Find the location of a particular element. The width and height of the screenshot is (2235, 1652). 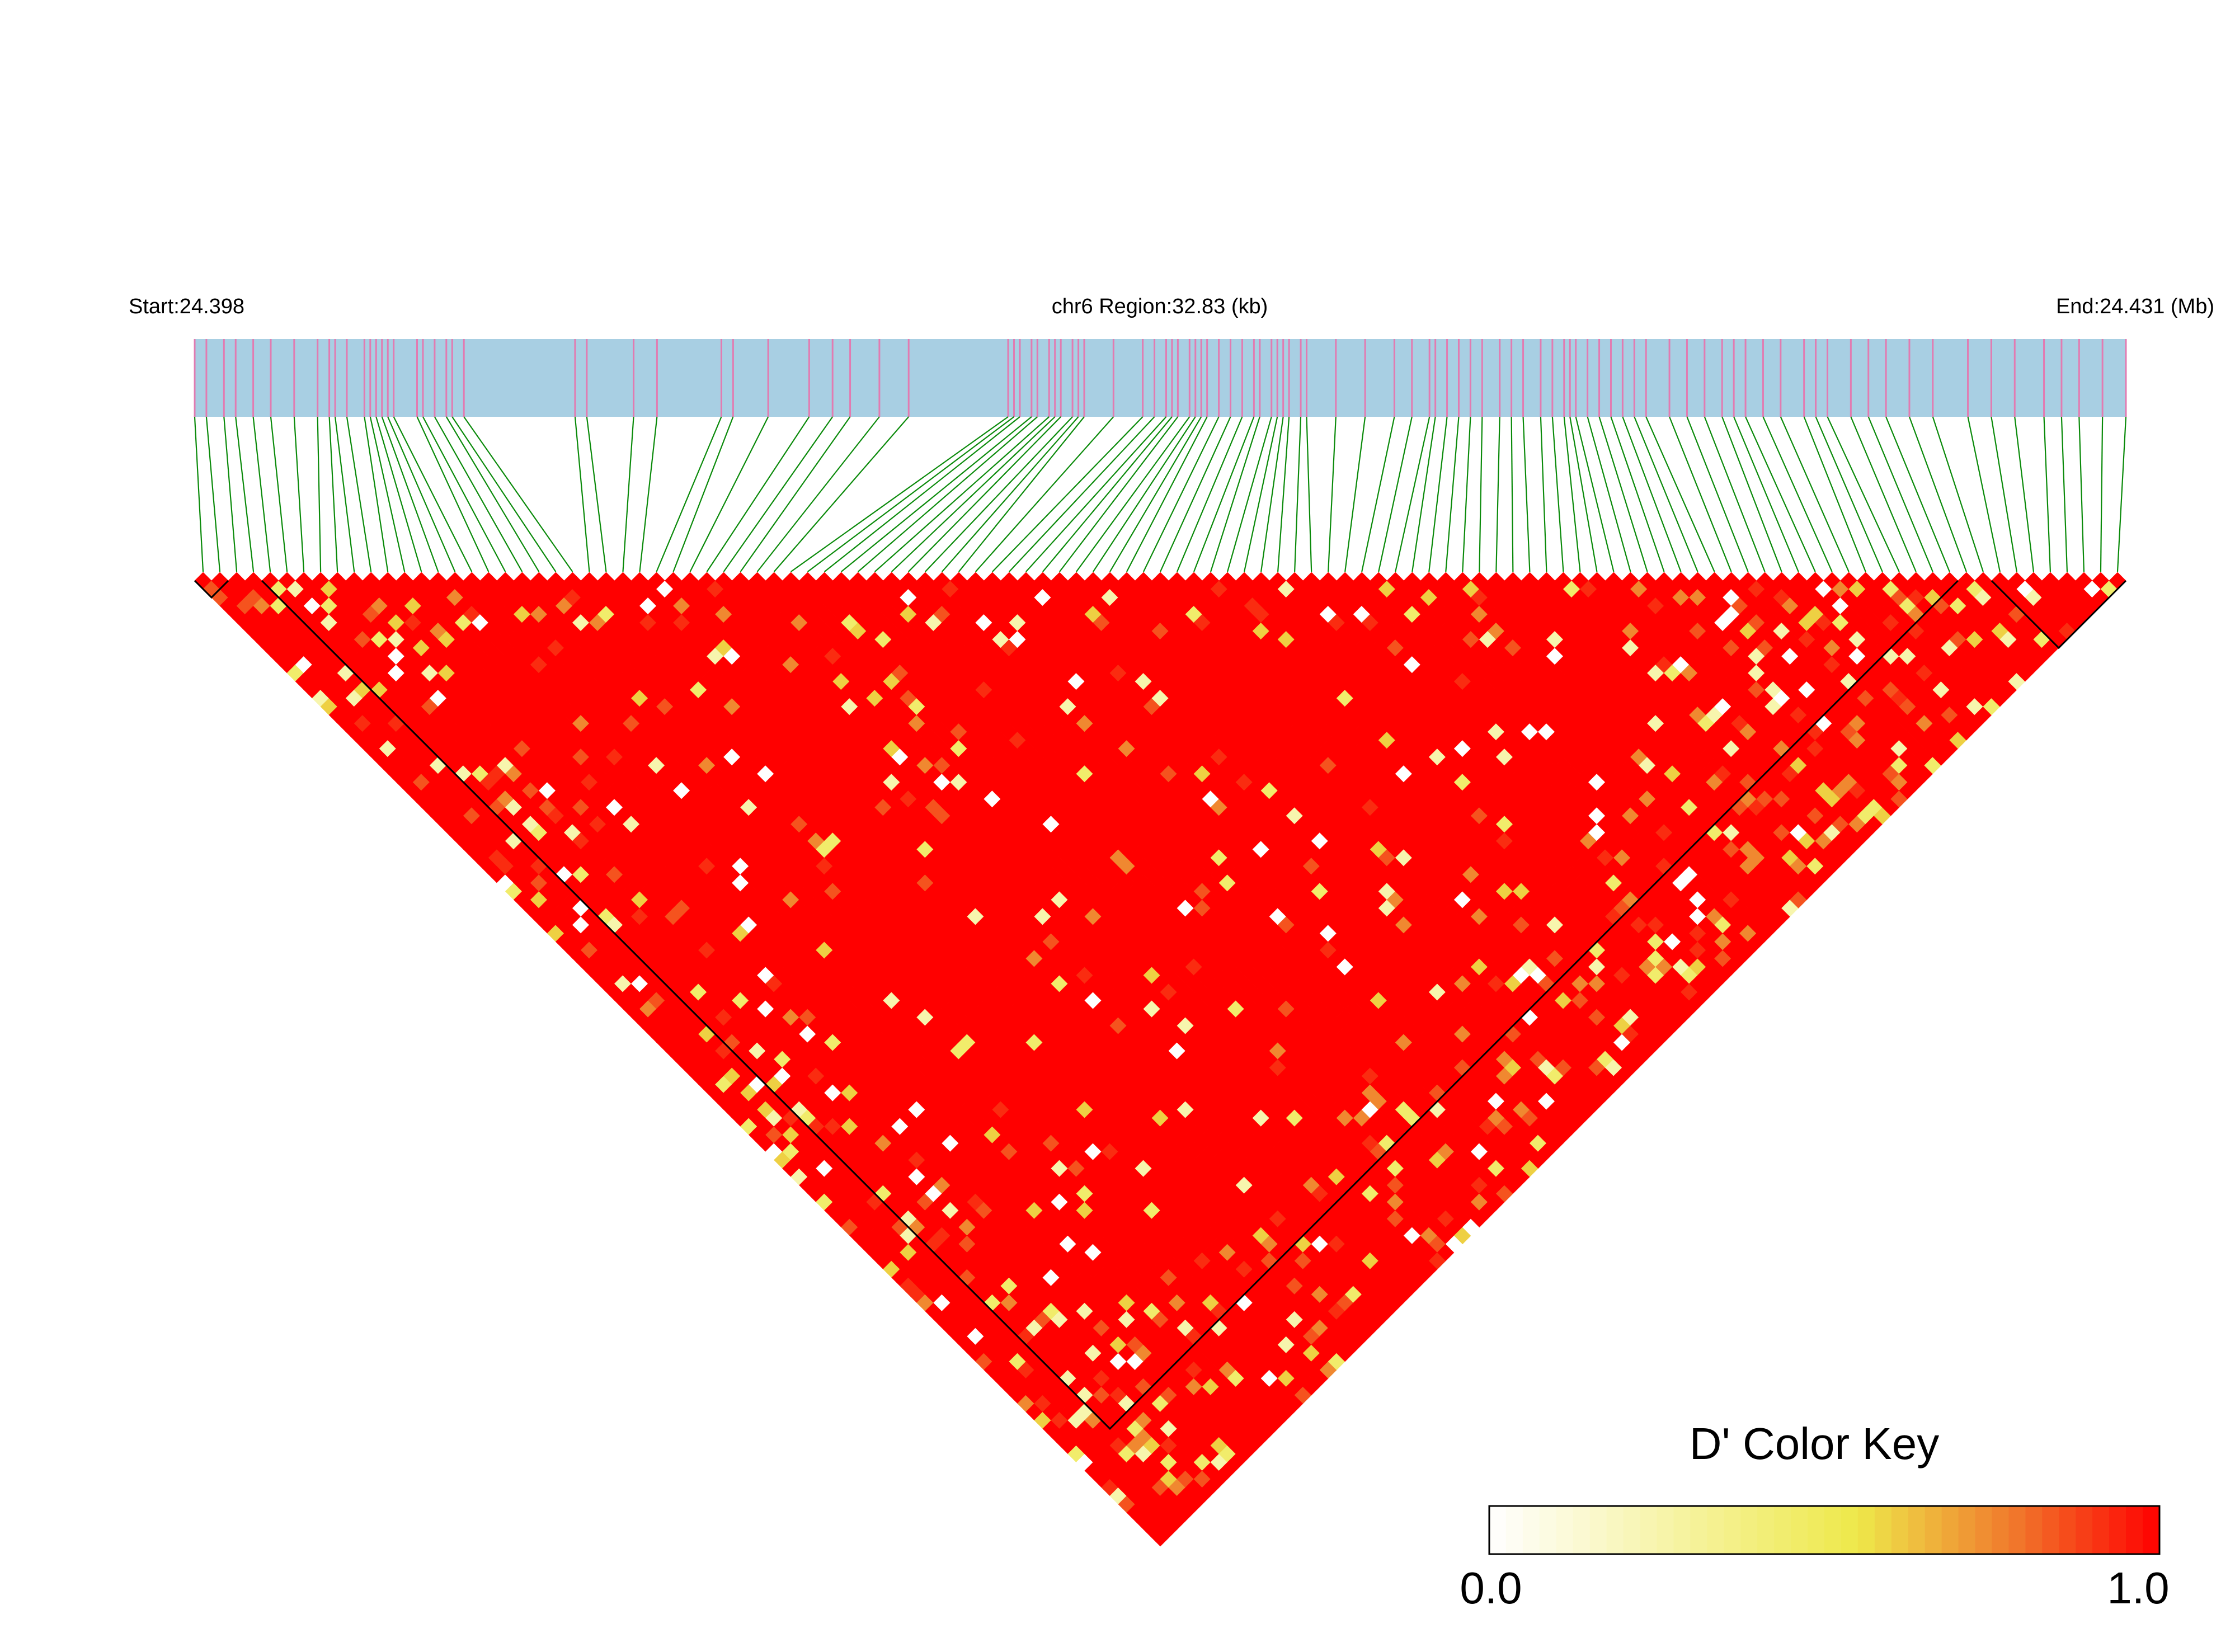

snp-connector-lines is located at coordinates (1160, 494).